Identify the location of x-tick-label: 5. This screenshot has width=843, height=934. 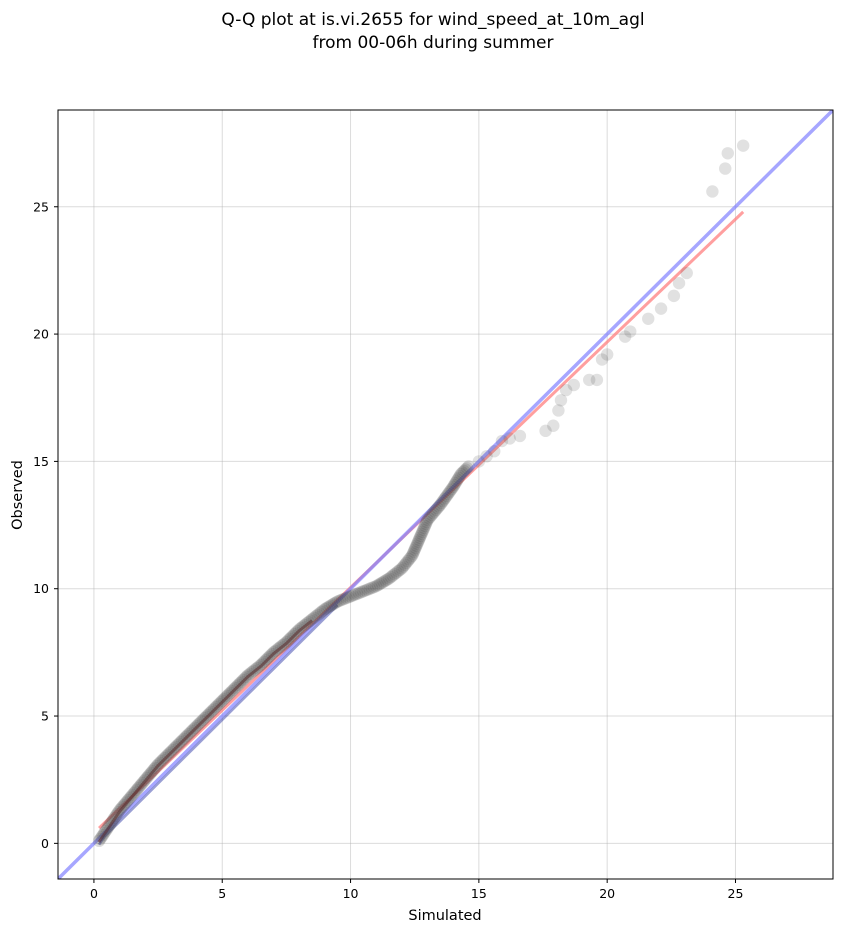
(222, 893).